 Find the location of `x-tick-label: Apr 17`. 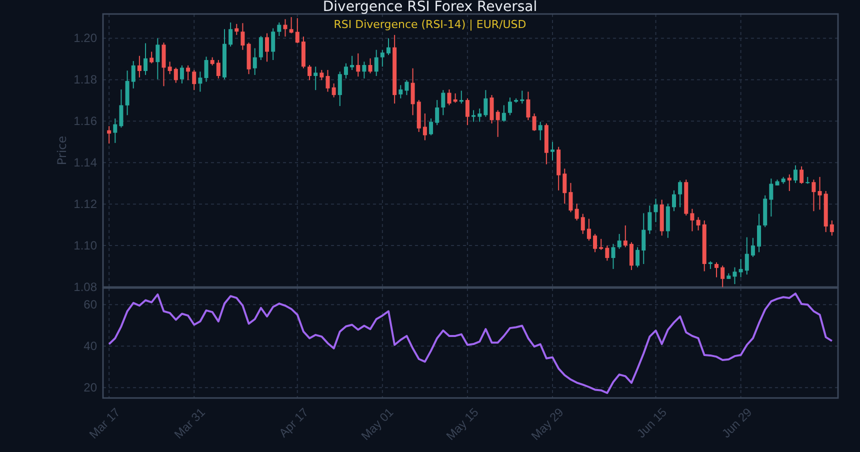

x-tick-label: Apr 17 is located at coordinates (294, 422).